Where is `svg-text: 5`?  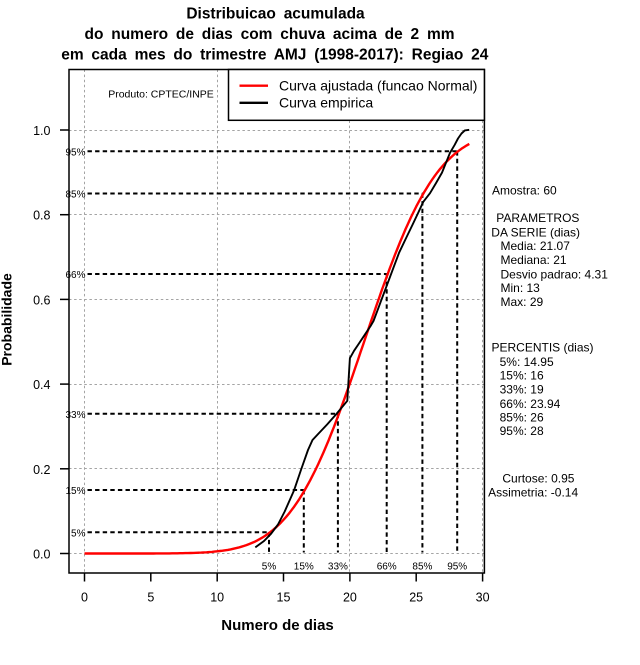 svg-text: 5 is located at coordinates (150, 598).